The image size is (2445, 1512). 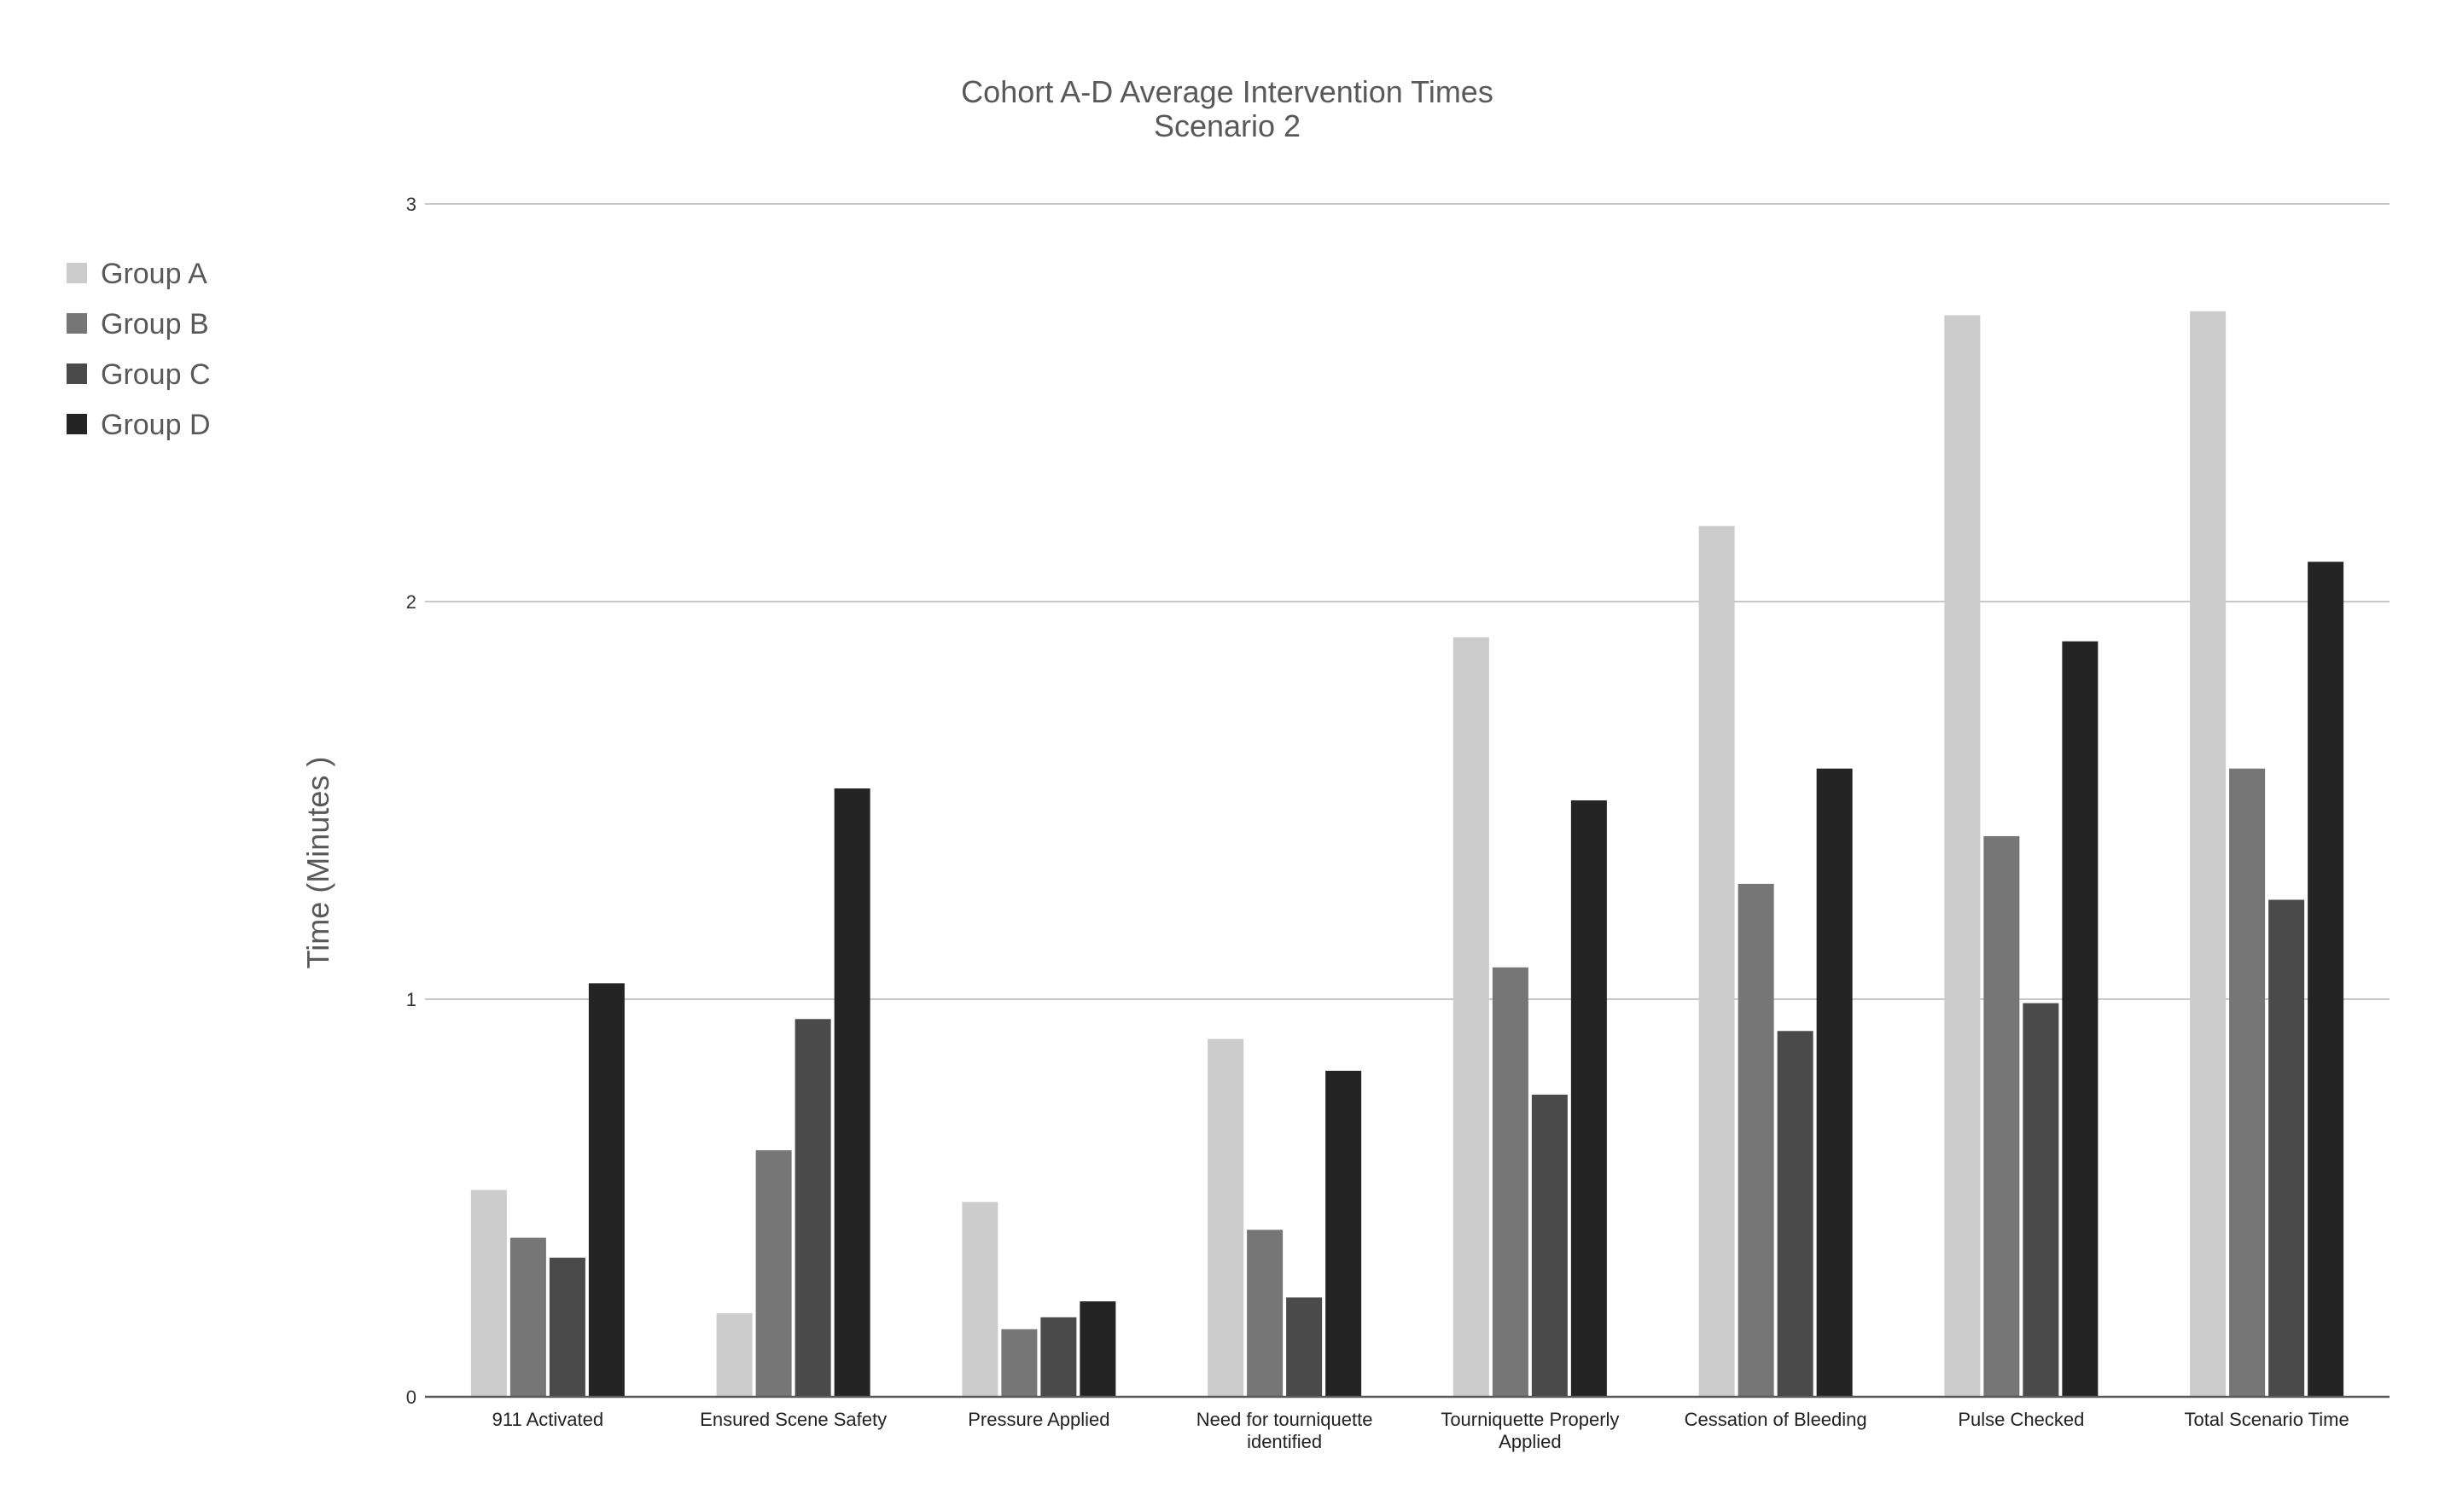 What do you see at coordinates (411, 1397) in the screenshot?
I see `y-tick-label: 0` at bounding box center [411, 1397].